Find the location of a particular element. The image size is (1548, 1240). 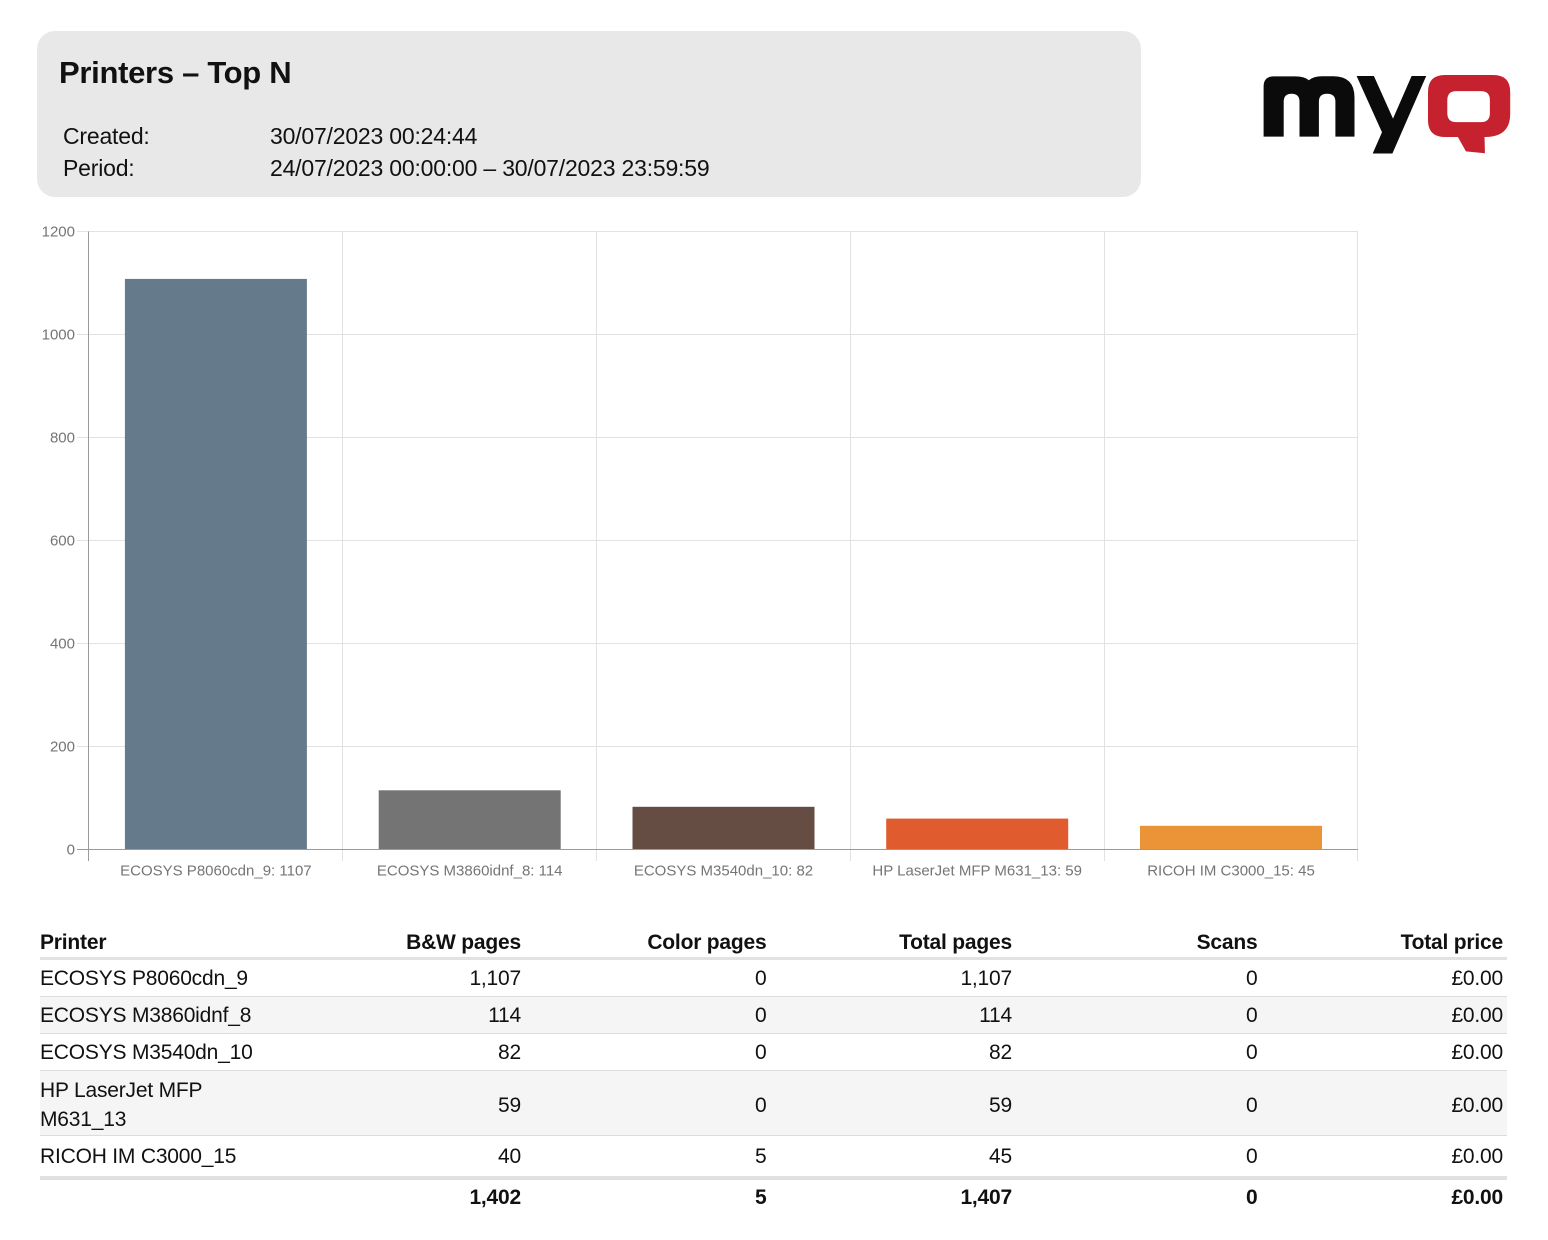

svg-text: 1000 is located at coordinates (58, 335).